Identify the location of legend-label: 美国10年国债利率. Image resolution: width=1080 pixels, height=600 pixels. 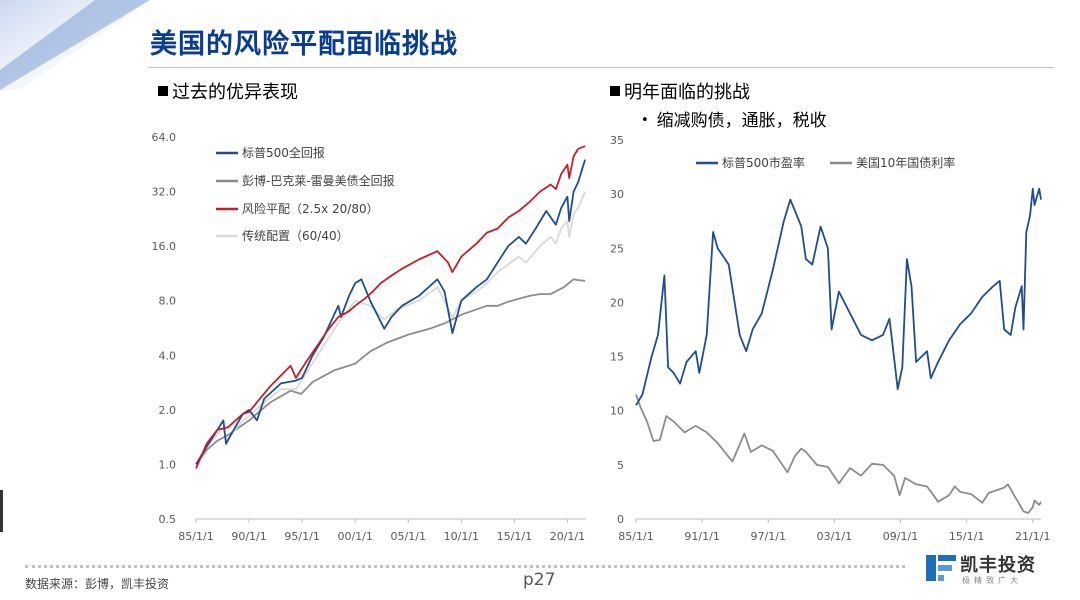
(905, 162).